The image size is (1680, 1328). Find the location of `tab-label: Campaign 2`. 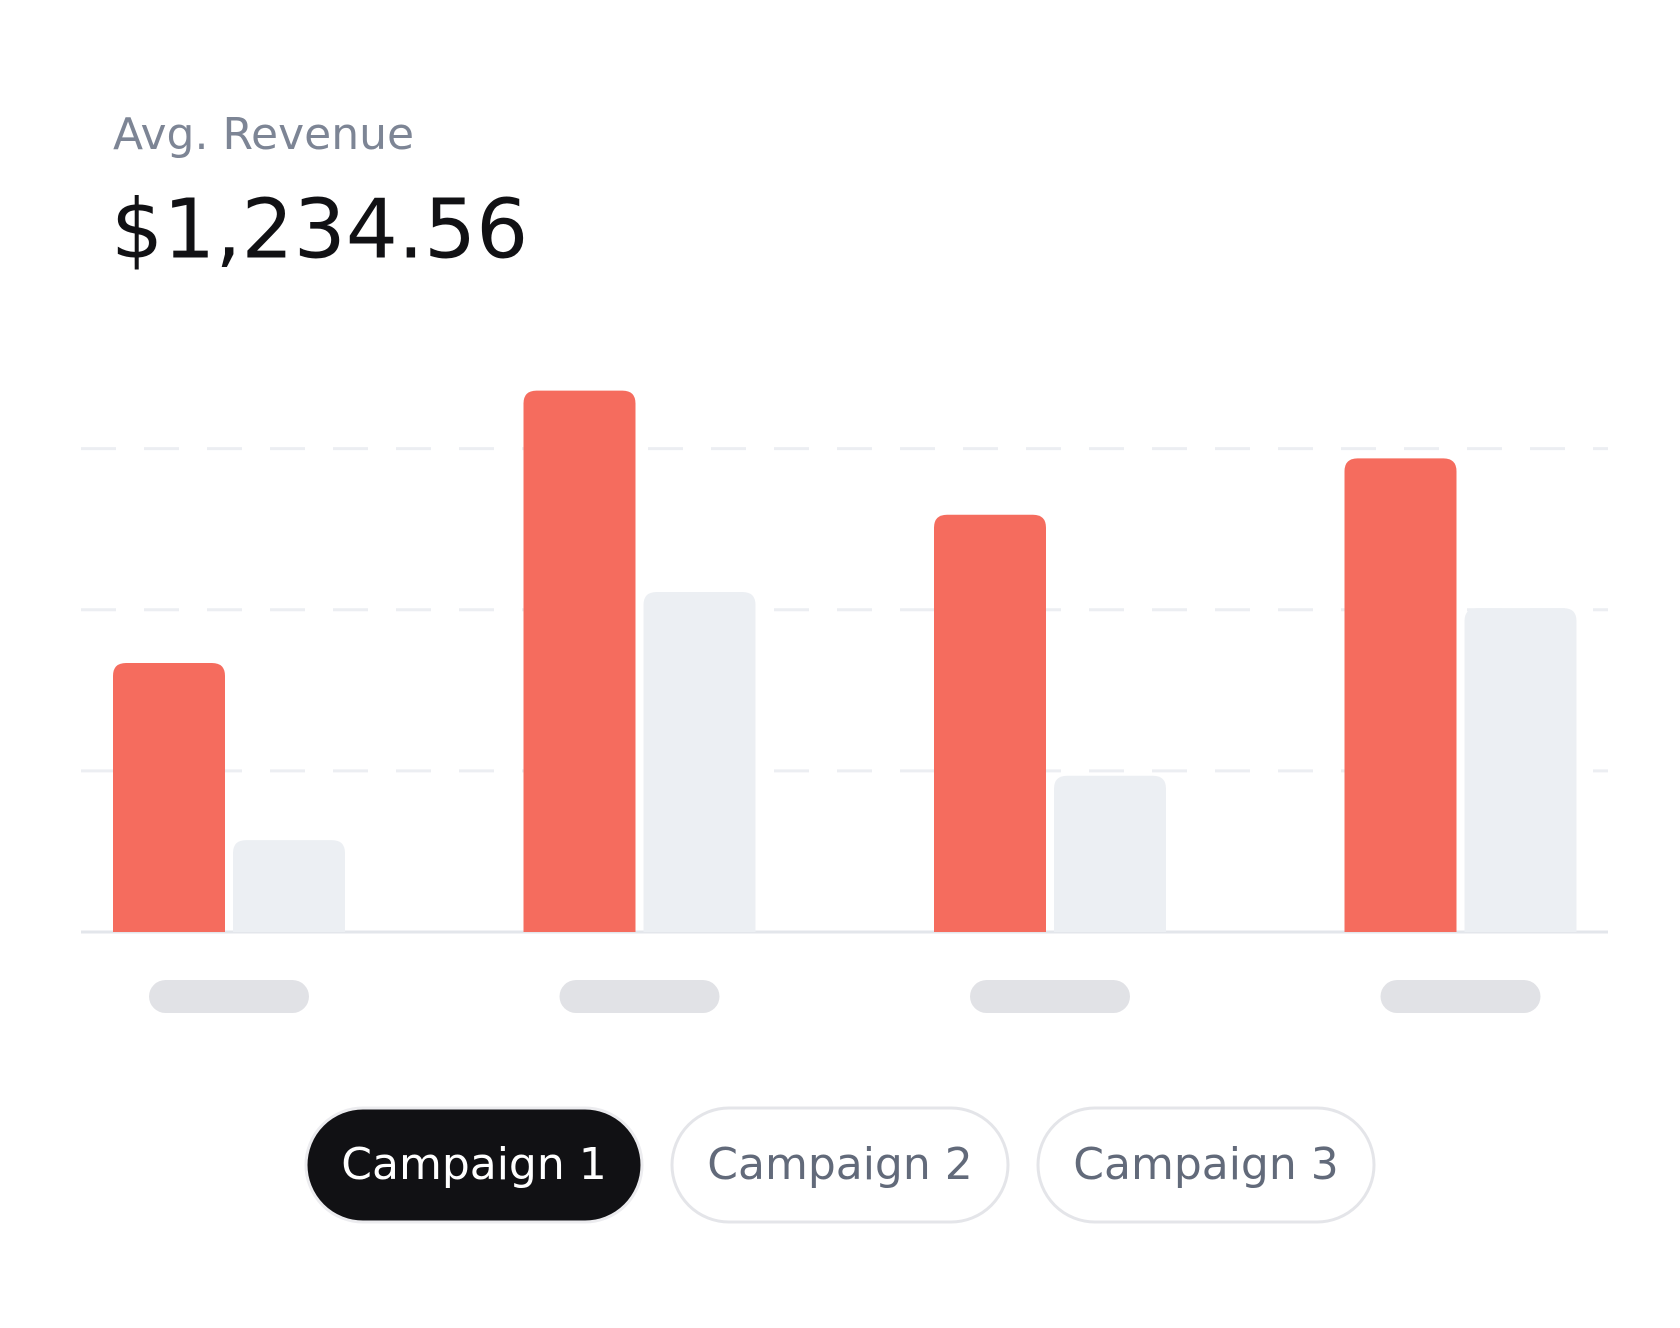

tab-label: Campaign 2 is located at coordinates (839, 1164).